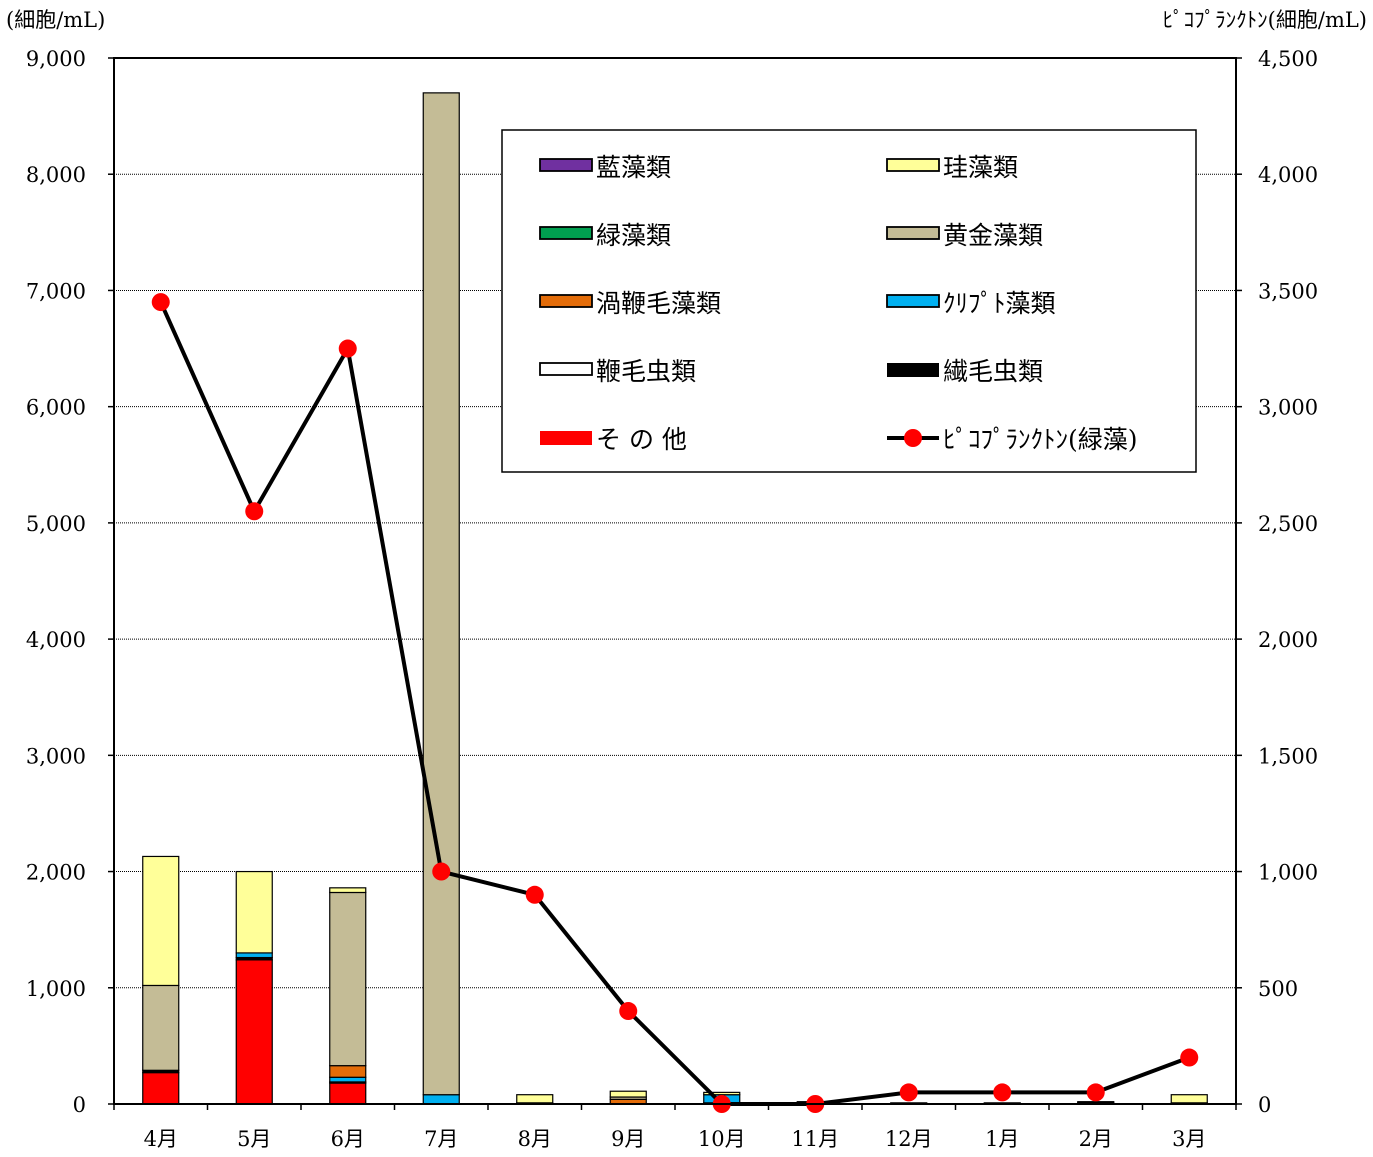 The height and width of the screenshot is (1157, 1373). I want to click on legend-label: 鞭毛虫類, so click(646, 371).